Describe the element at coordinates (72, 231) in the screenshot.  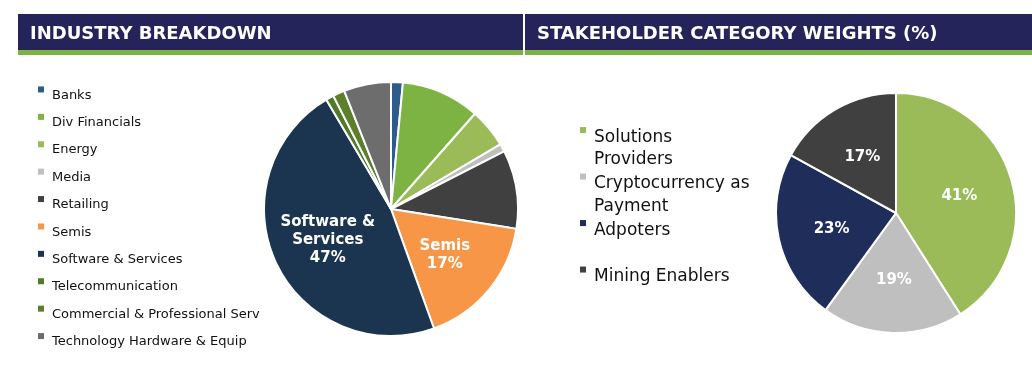
I see `legend-label: Semis` at that location.